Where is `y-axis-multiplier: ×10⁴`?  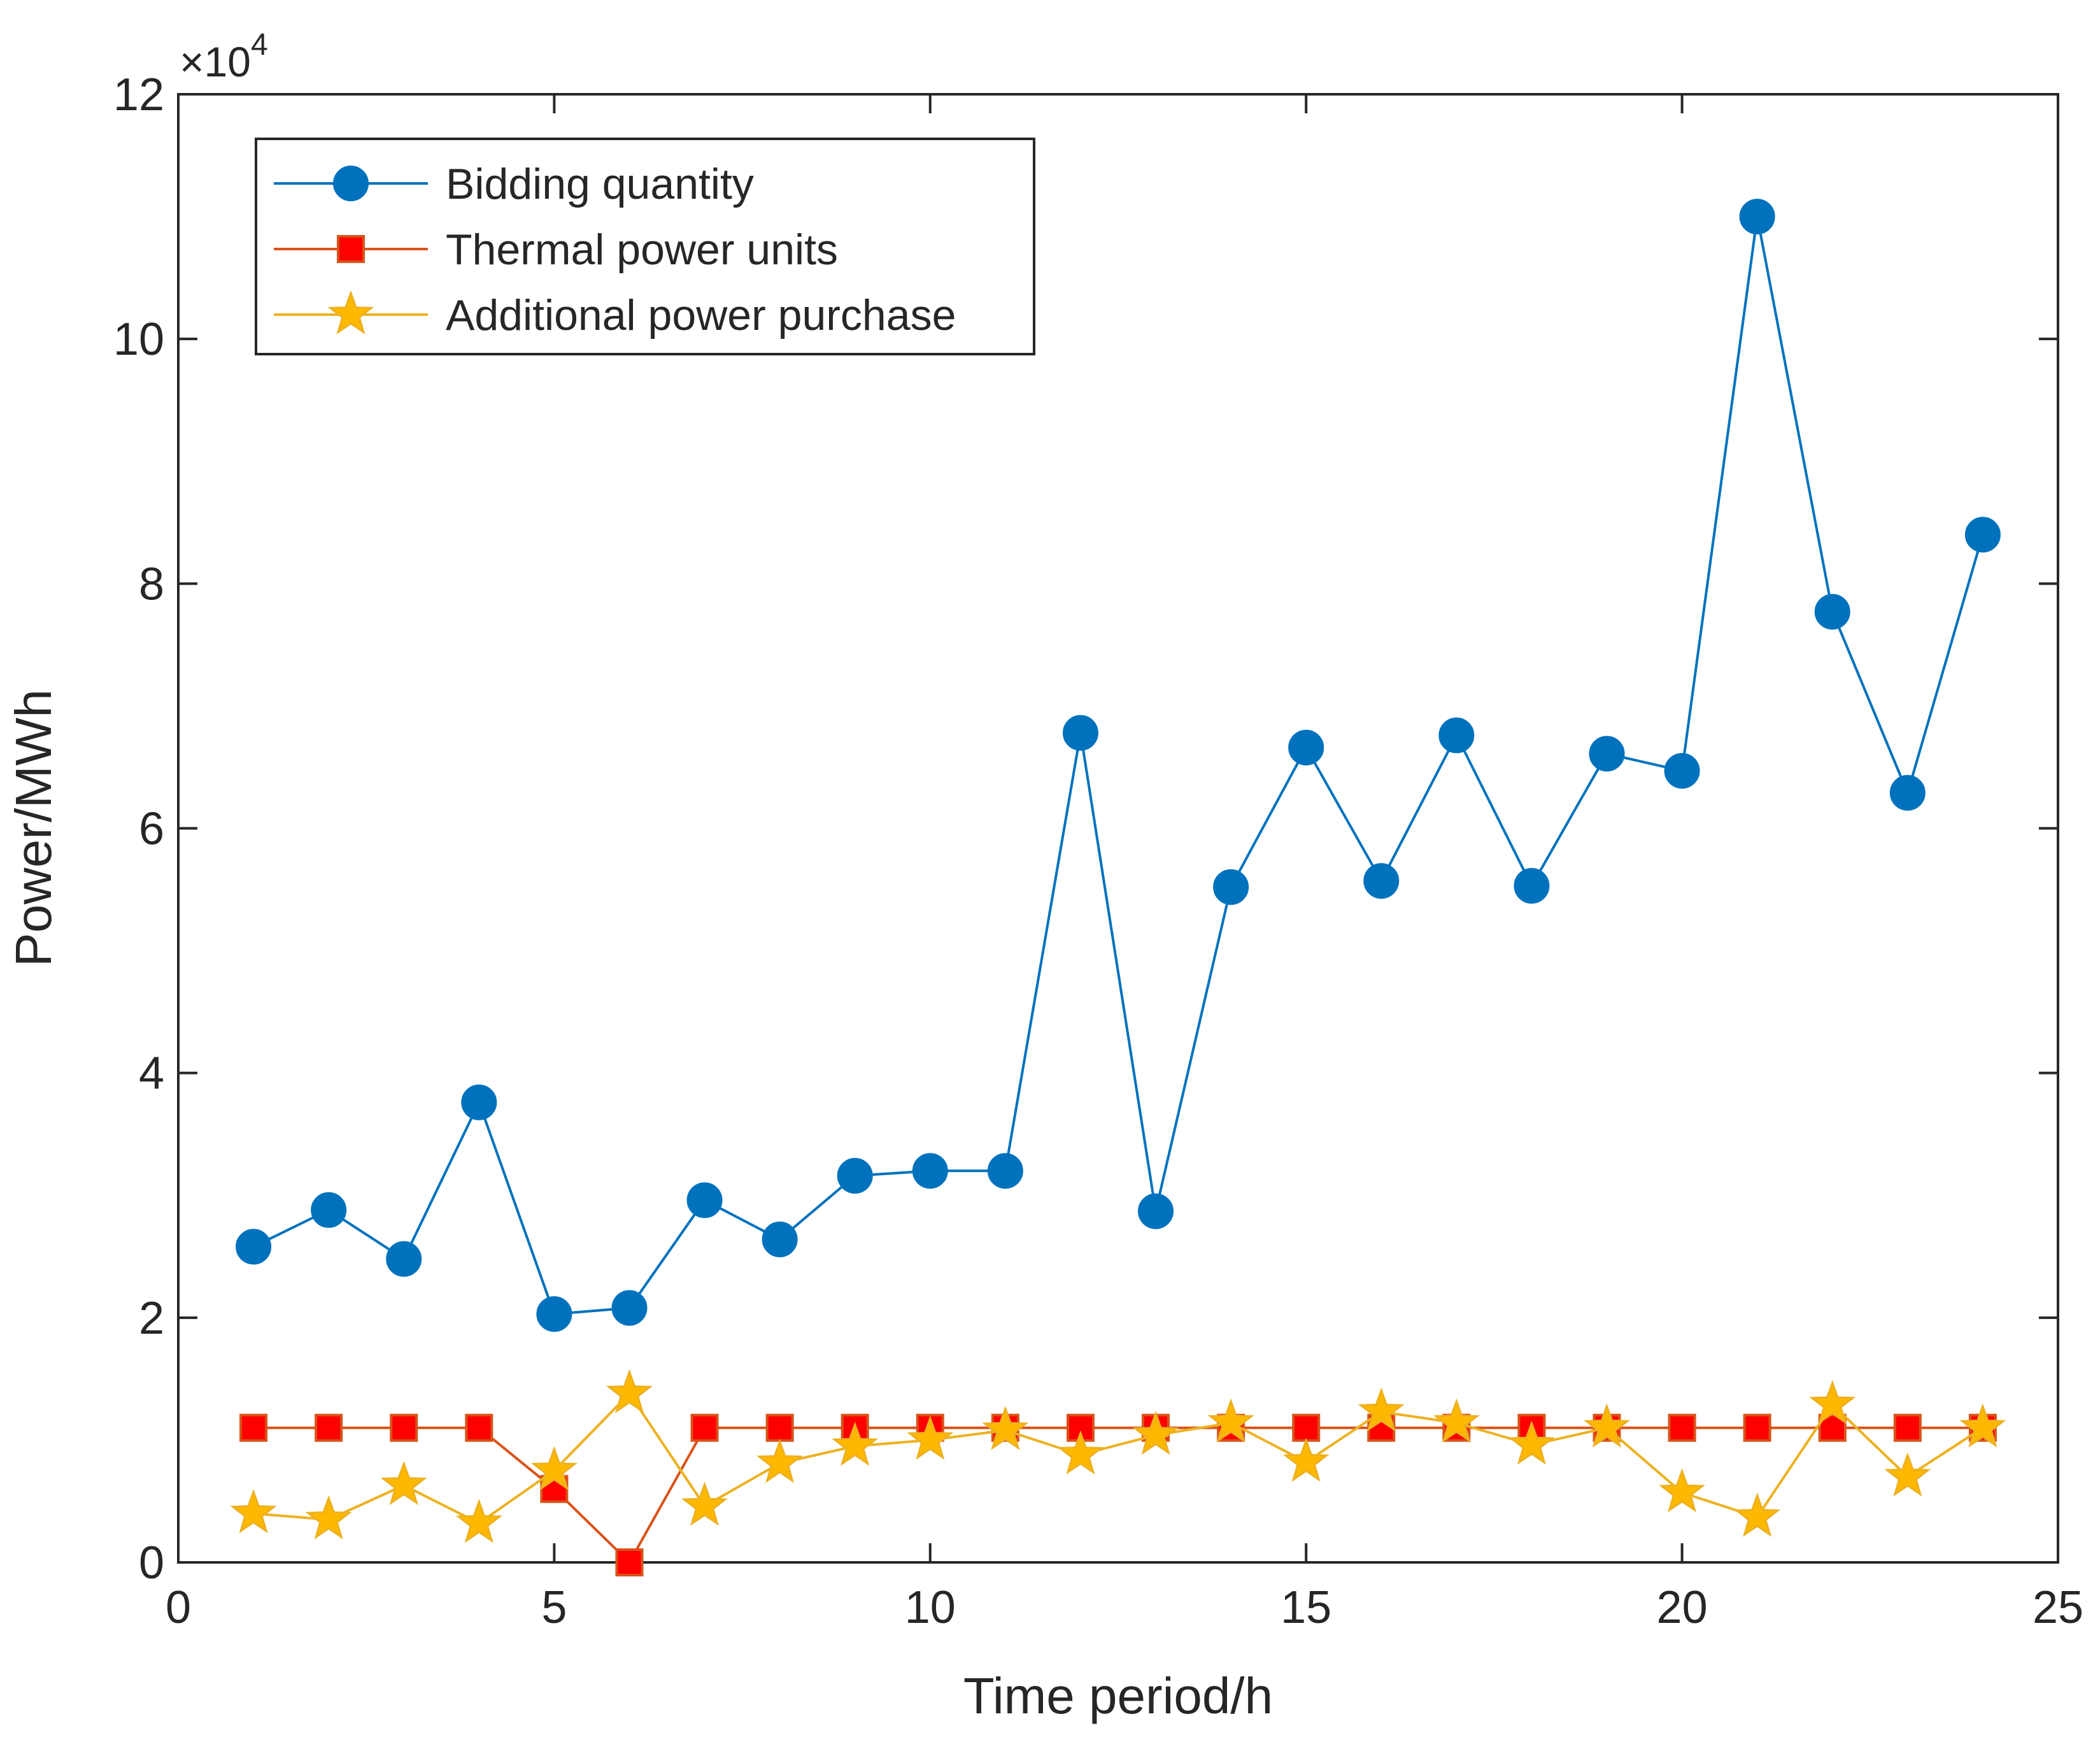
y-axis-multiplier: ×10⁴ is located at coordinates (224, 57).